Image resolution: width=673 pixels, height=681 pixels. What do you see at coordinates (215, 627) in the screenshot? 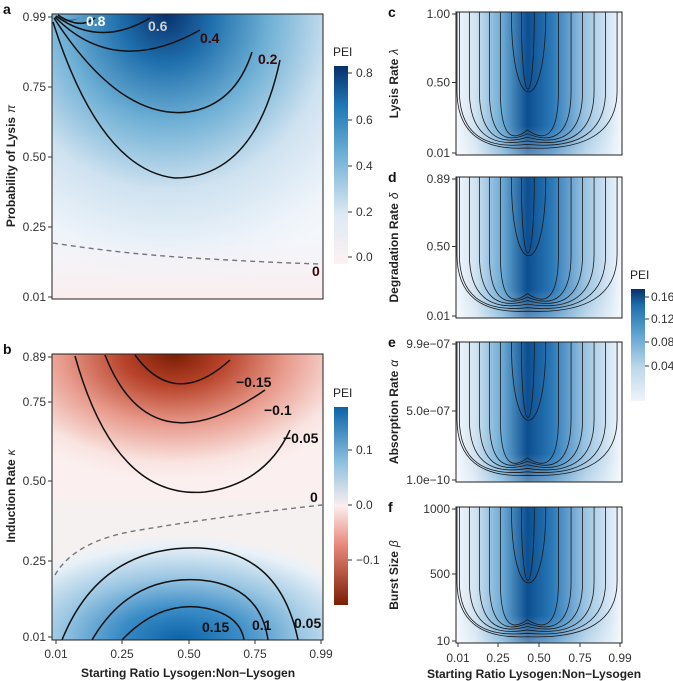
I see `panel-b-label-0.15: 0.15` at bounding box center [215, 627].